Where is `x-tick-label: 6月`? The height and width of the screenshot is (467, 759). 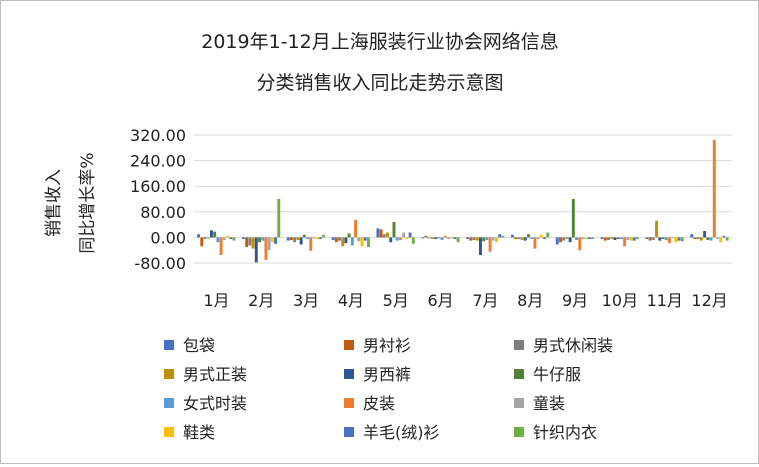 x-tick-label: 6月 is located at coordinates (440, 300).